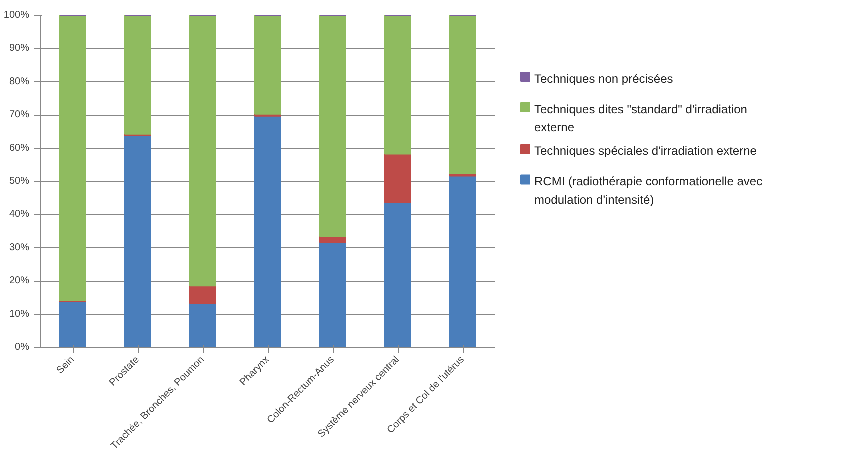 The image size is (866, 459). I want to click on y-tick-label: 30%, so click(19, 248).